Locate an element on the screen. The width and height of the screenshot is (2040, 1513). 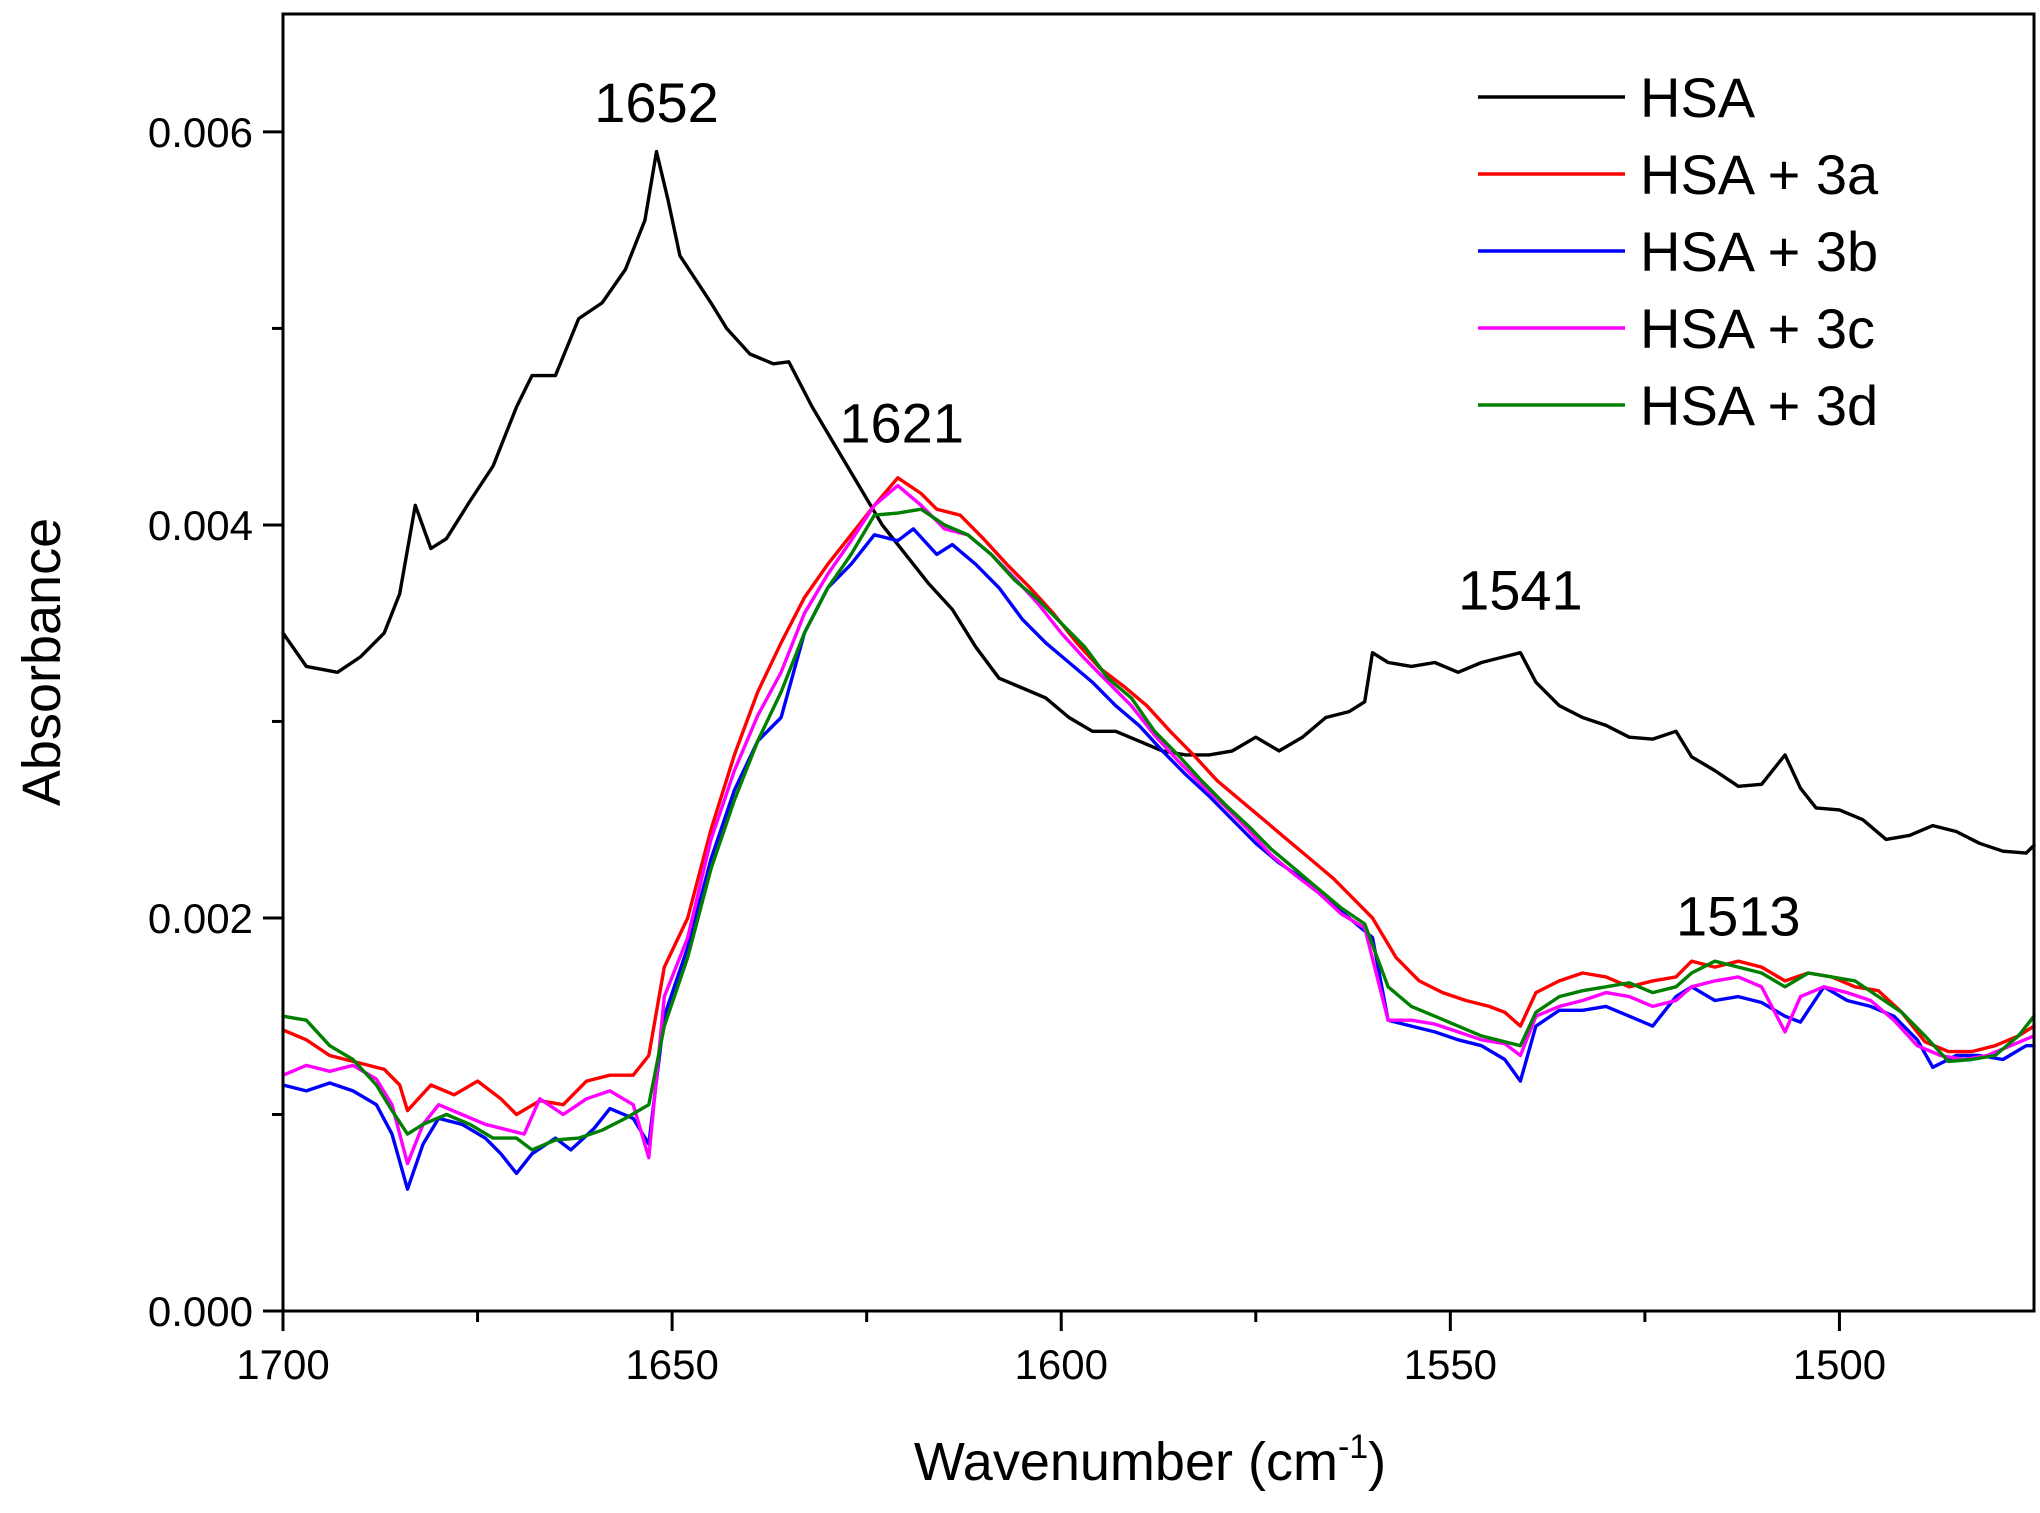
y-tick-label: 0.004 is located at coordinates (200, 525).